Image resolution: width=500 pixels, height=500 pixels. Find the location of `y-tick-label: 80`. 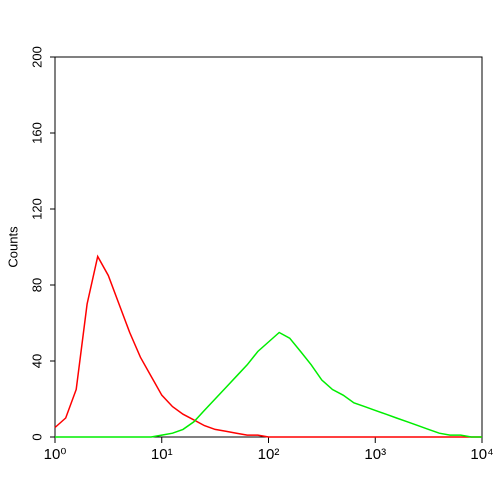

y-tick-label: 80 is located at coordinates (36, 285).